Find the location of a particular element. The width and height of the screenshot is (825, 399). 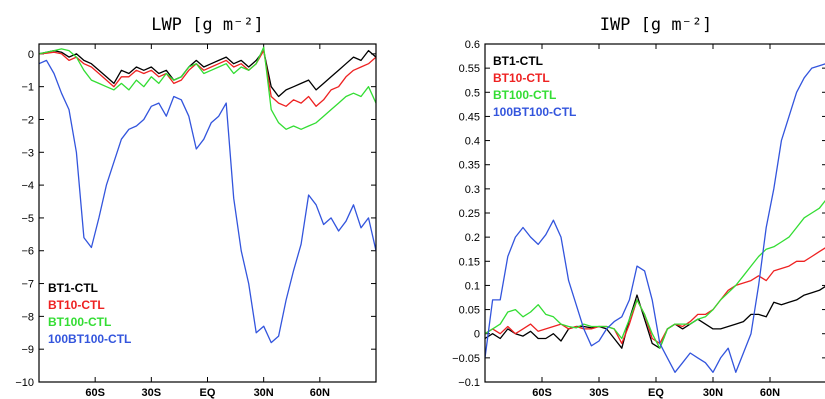

iwp-x-tick-label: 30S is located at coordinates (599, 393).